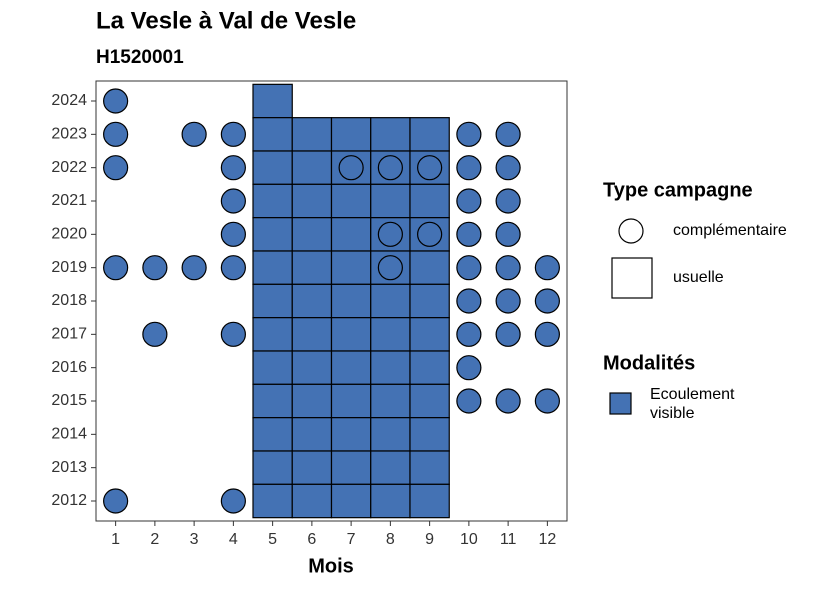 Image resolution: width=826 pixels, height=590 pixels. Describe the element at coordinates (351, 539) in the screenshot. I see `x-tick-label: 7` at that location.